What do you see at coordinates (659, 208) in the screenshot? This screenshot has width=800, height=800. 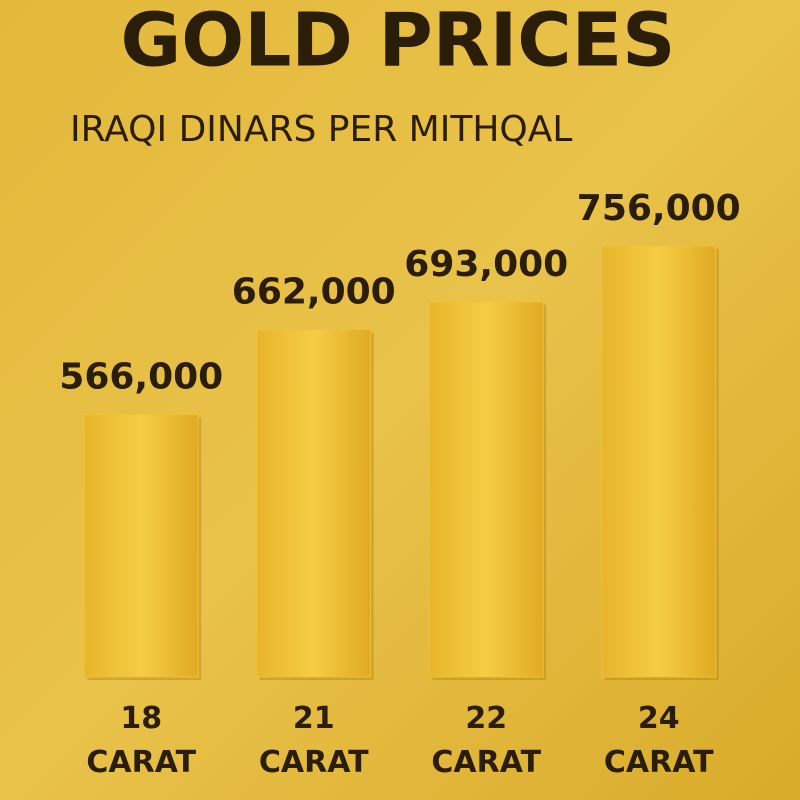 I see `value-label: 756,000` at bounding box center [659, 208].